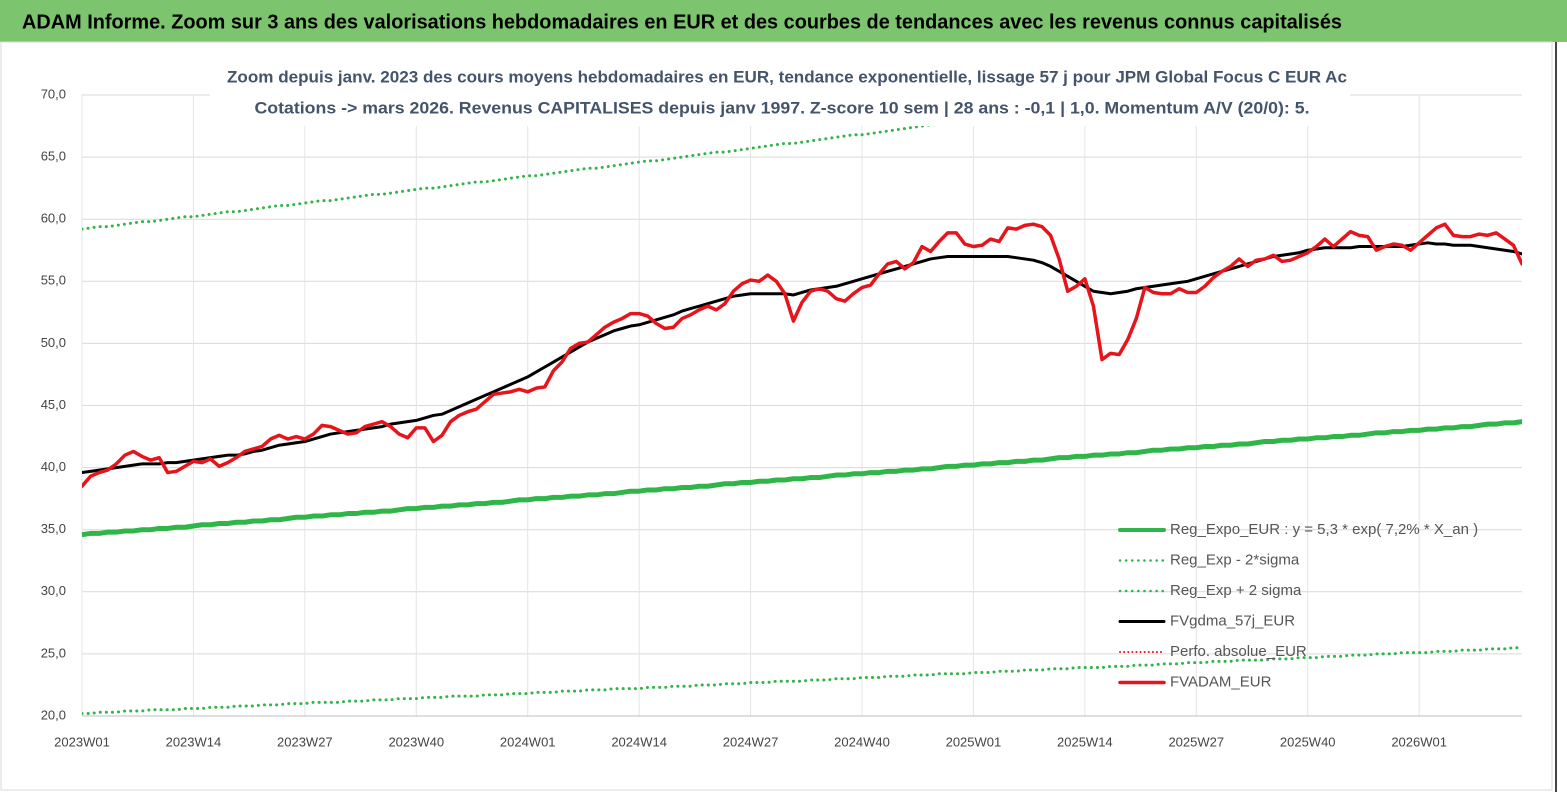 The height and width of the screenshot is (792, 1567). I want to click on legend-label: FVgdma_57j_EUR, so click(1232, 620).